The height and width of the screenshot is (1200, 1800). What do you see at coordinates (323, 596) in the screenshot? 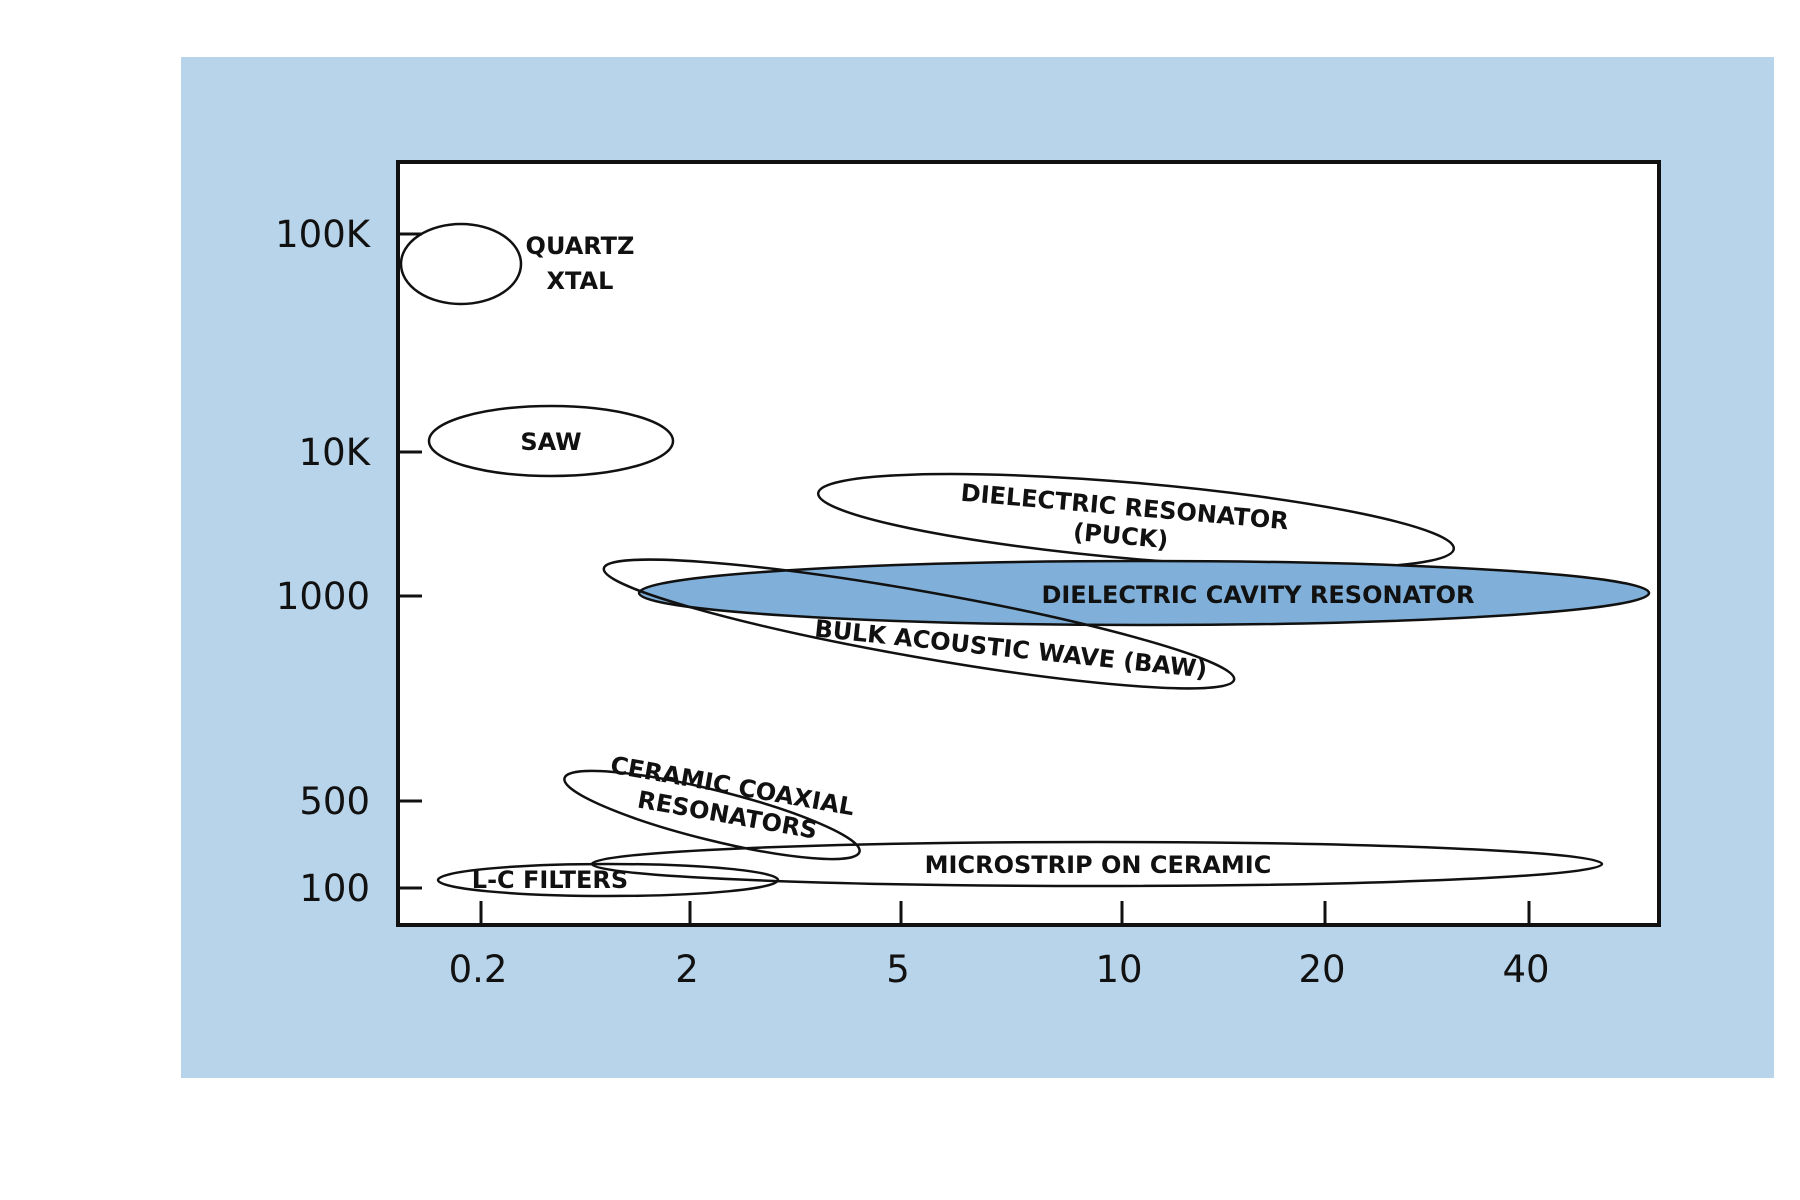
I see `y-tick-label: 1000` at bounding box center [323, 596].